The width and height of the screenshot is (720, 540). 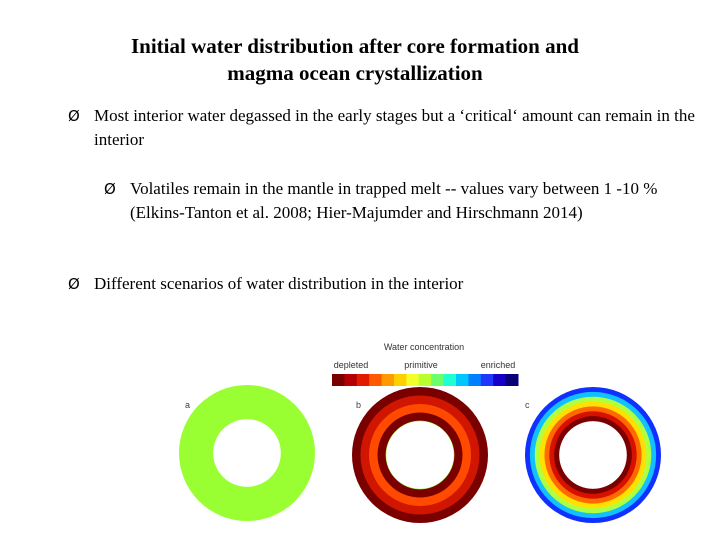 I want to click on slide-title-line-2: magma ocean crystallization, so click(x=355, y=73).